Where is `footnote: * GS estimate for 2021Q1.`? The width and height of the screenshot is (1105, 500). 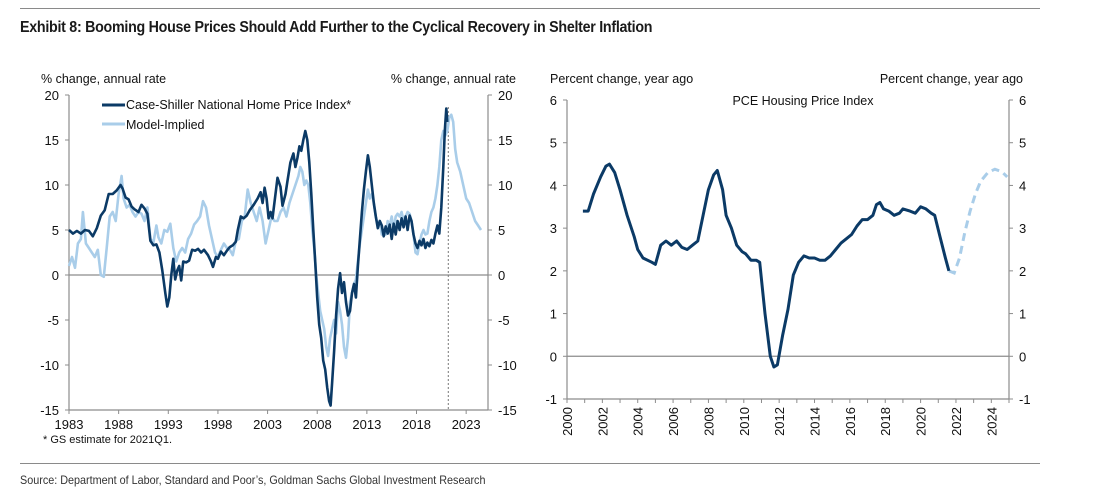 footnote: * GS estimate for 2021Q1. is located at coordinates (107, 440).